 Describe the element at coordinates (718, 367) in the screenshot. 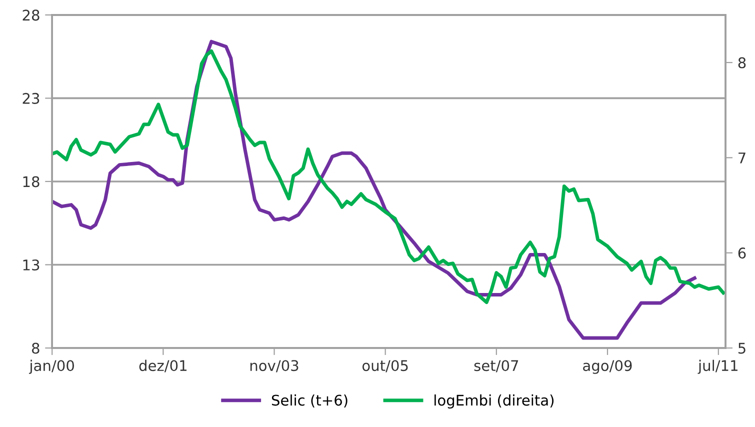

I see `x-tick-label: jul/11` at that location.